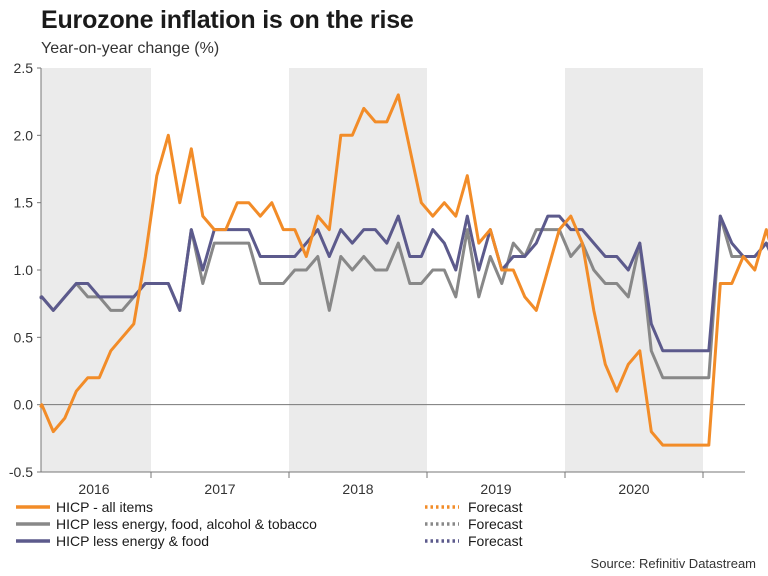 This screenshot has height=576, width=768. What do you see at coordinates (24, 405) in the screenshot?
I see `y-tick-label: 0.0` at bounding box center [24, 405].